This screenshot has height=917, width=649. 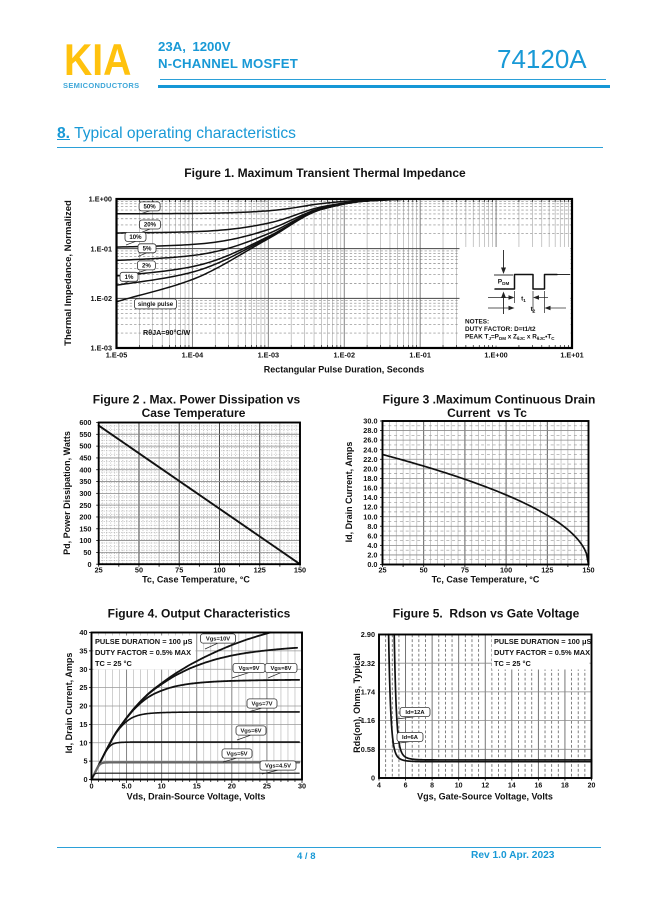 What do you see at coordinates (197, 400) in the screenshot?
I see `svg-text:Figure 2 . Max. Power Dissipat: Figure 2 . Max. Power Dissipation vs` at bounding box center [197, 400].